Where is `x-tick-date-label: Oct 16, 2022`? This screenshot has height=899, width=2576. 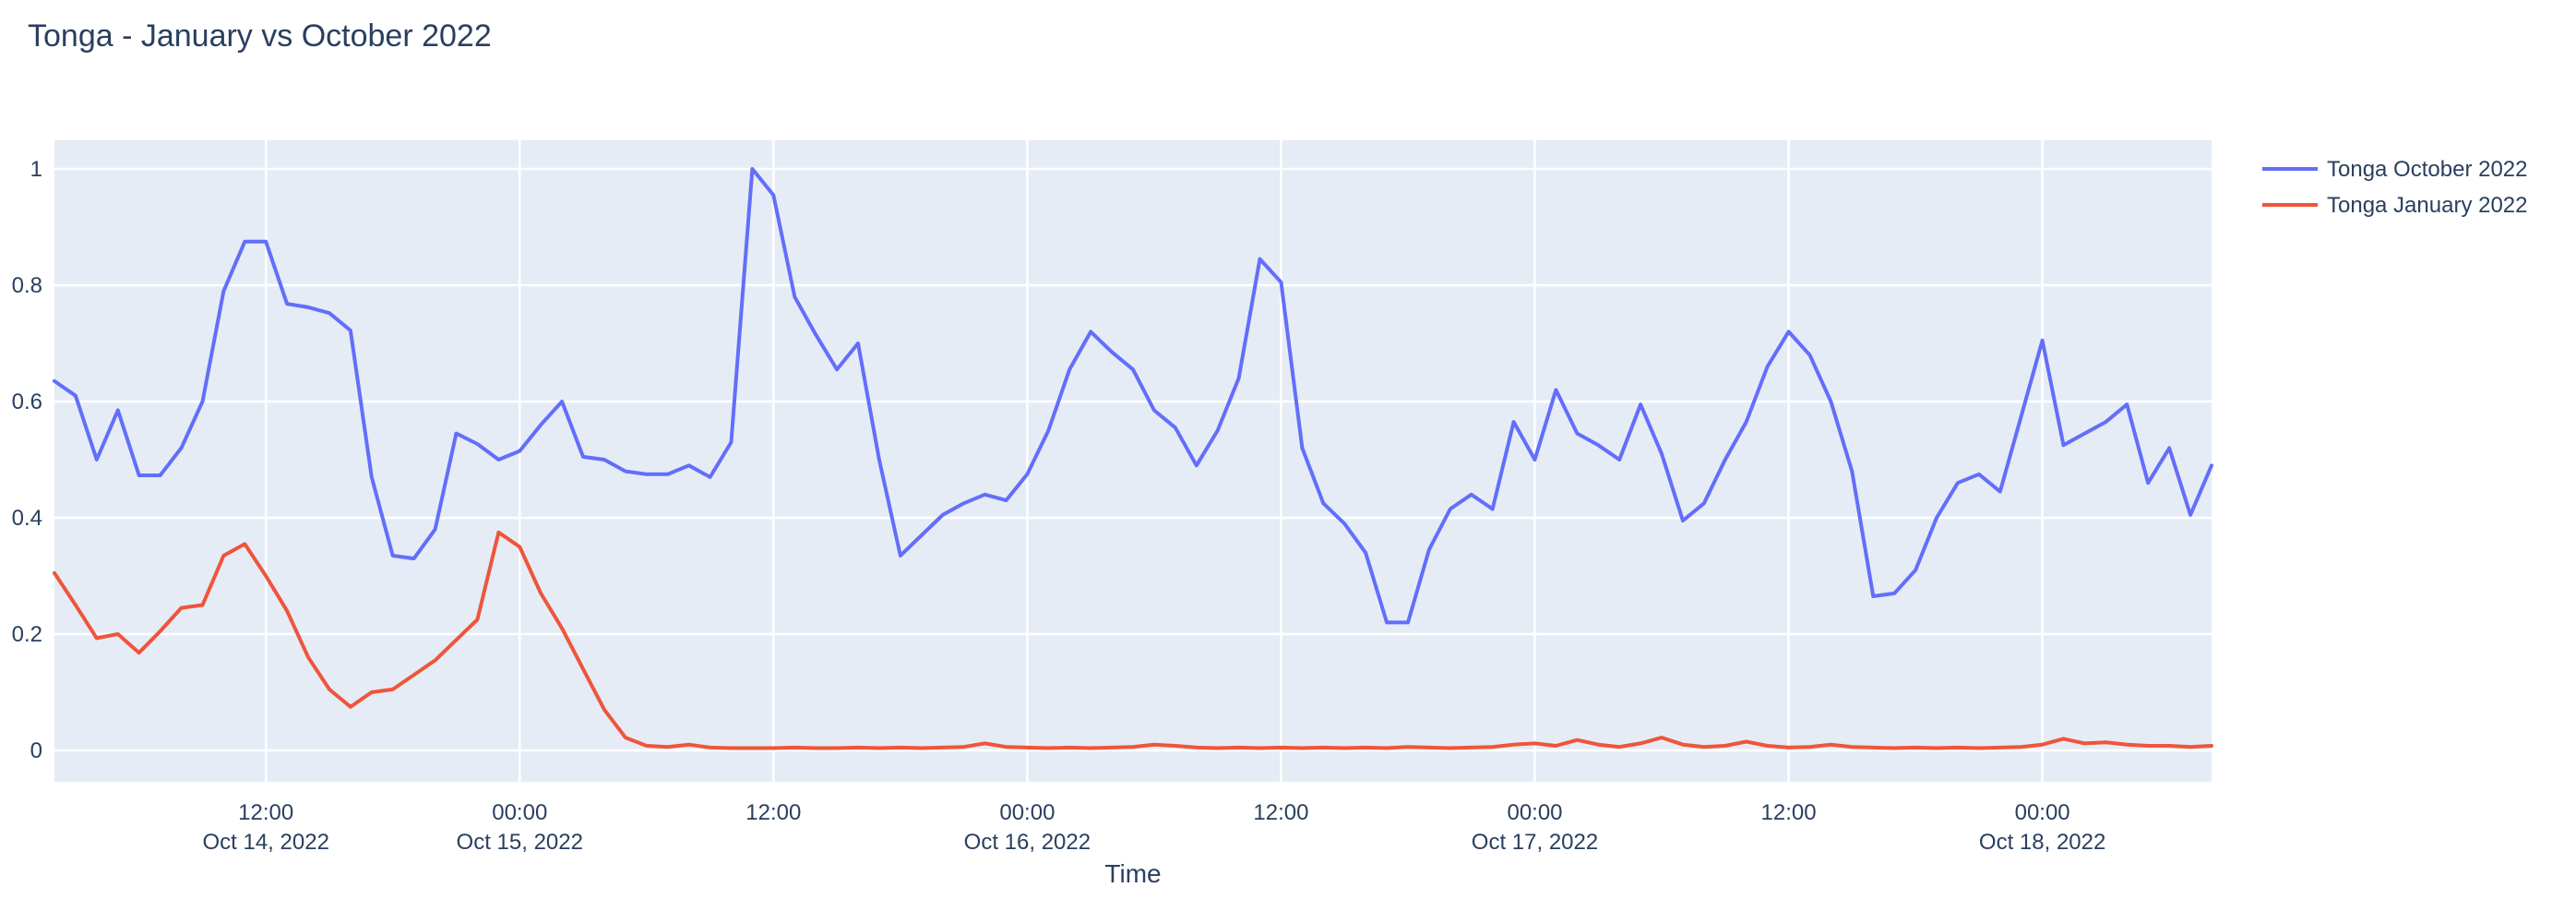
x-tick-date-label: Oct 16, 2022 is located at coordinates (1027, 842).